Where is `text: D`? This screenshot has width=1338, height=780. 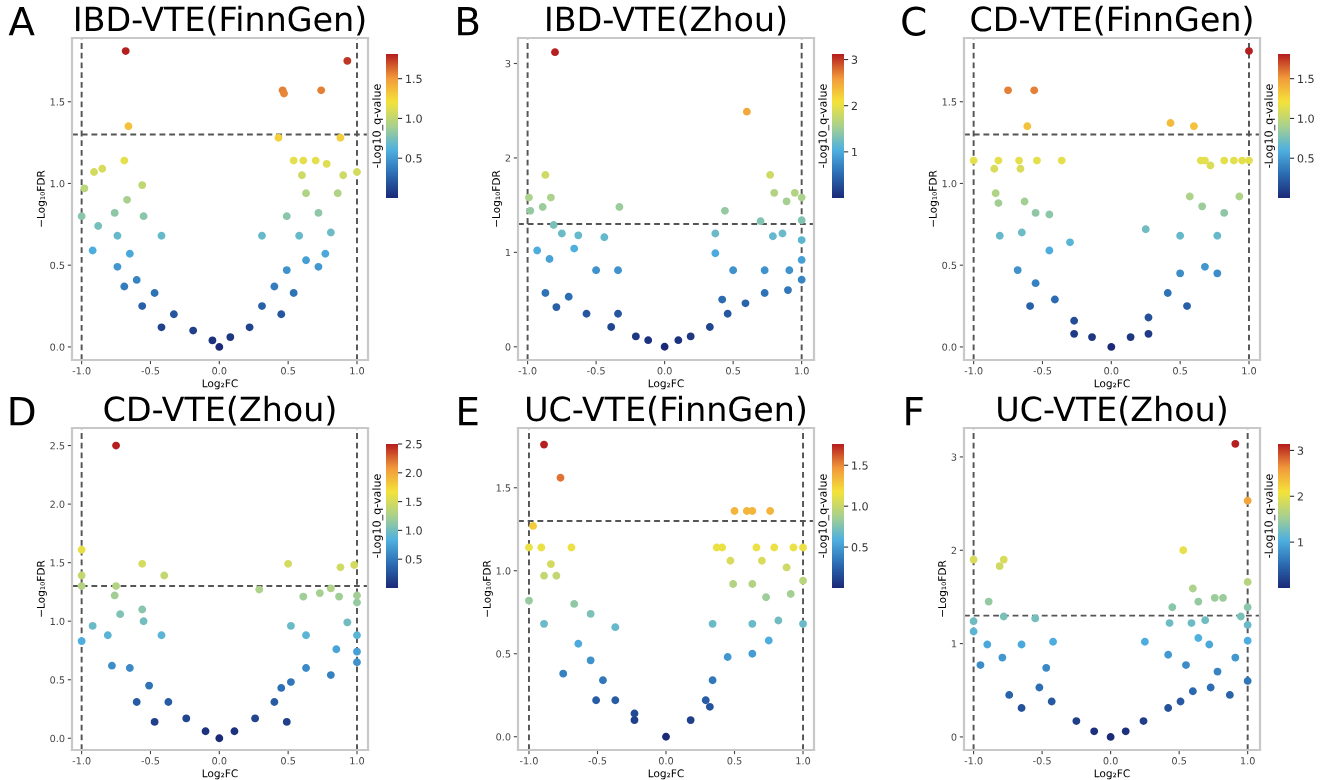 text: D is located at coordinates (22, 411).